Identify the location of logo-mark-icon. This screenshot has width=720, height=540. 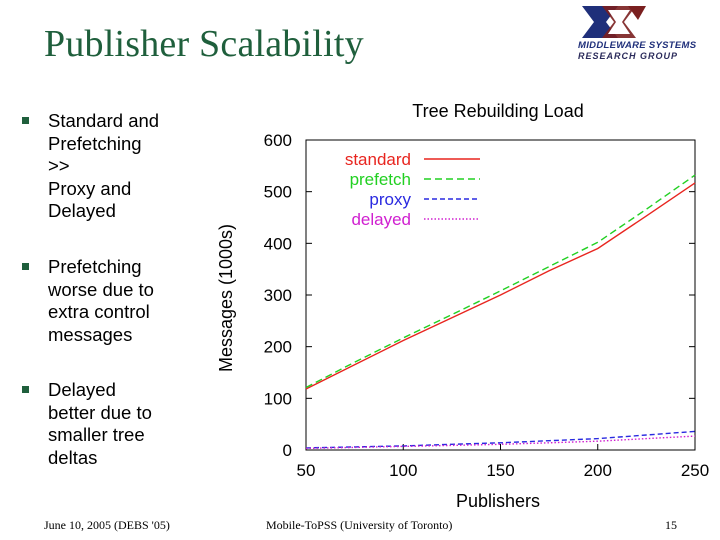
(614, 22).